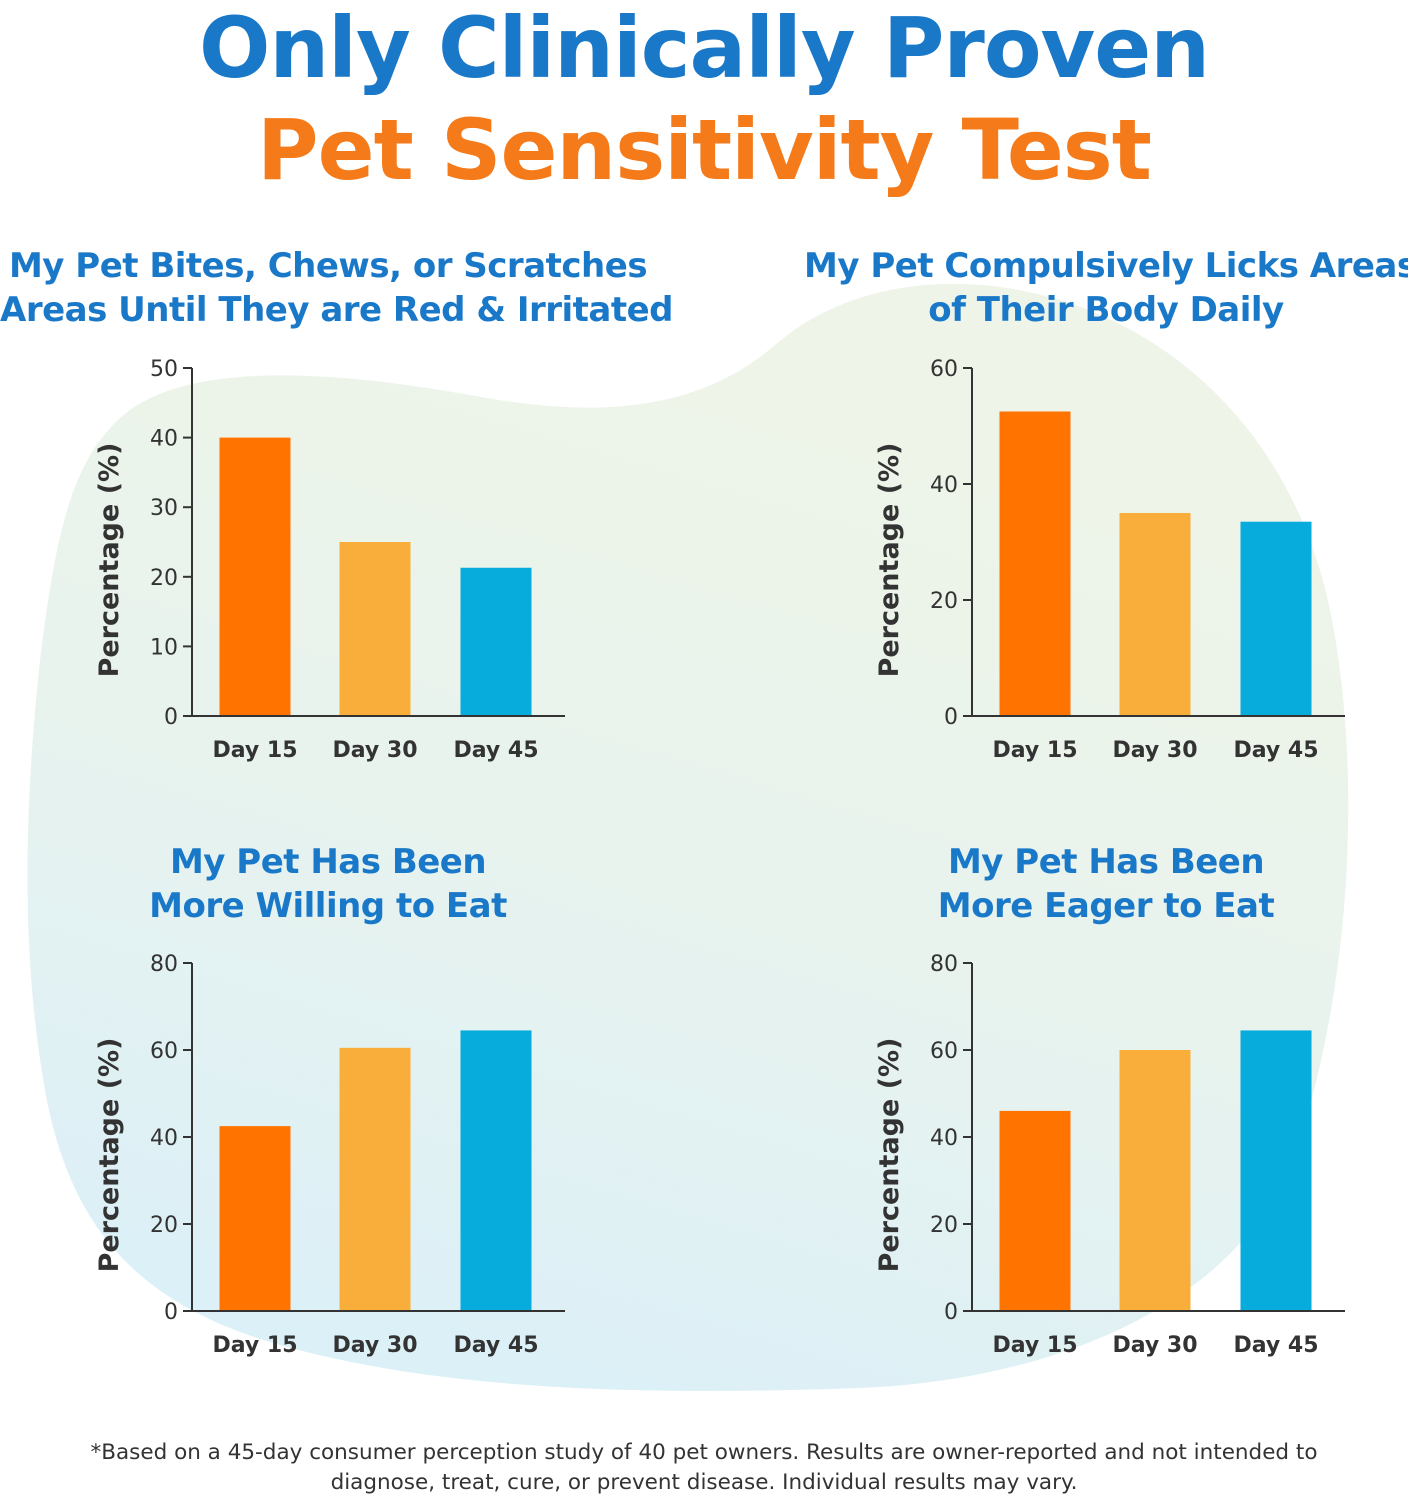  I want to click on chart-3-y-axis-label: Percentage (%), so click(109, 1155).